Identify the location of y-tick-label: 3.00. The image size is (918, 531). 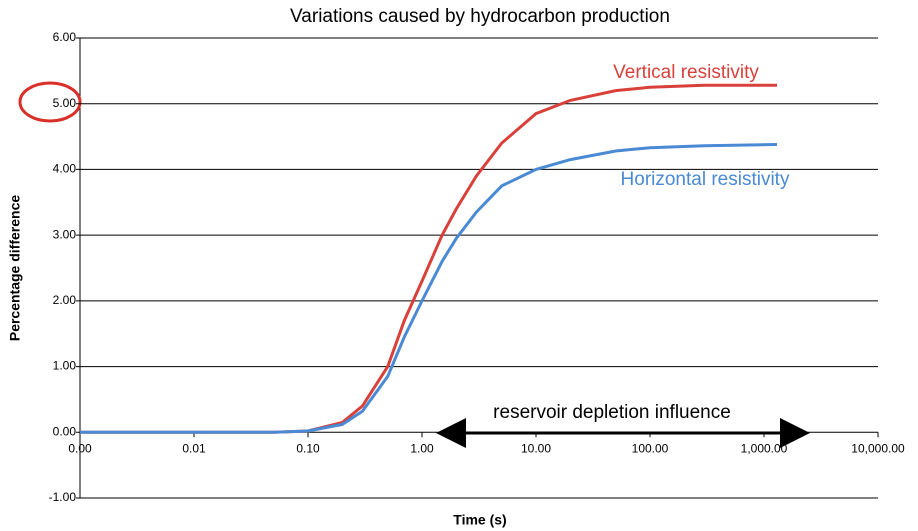
(65, 234).